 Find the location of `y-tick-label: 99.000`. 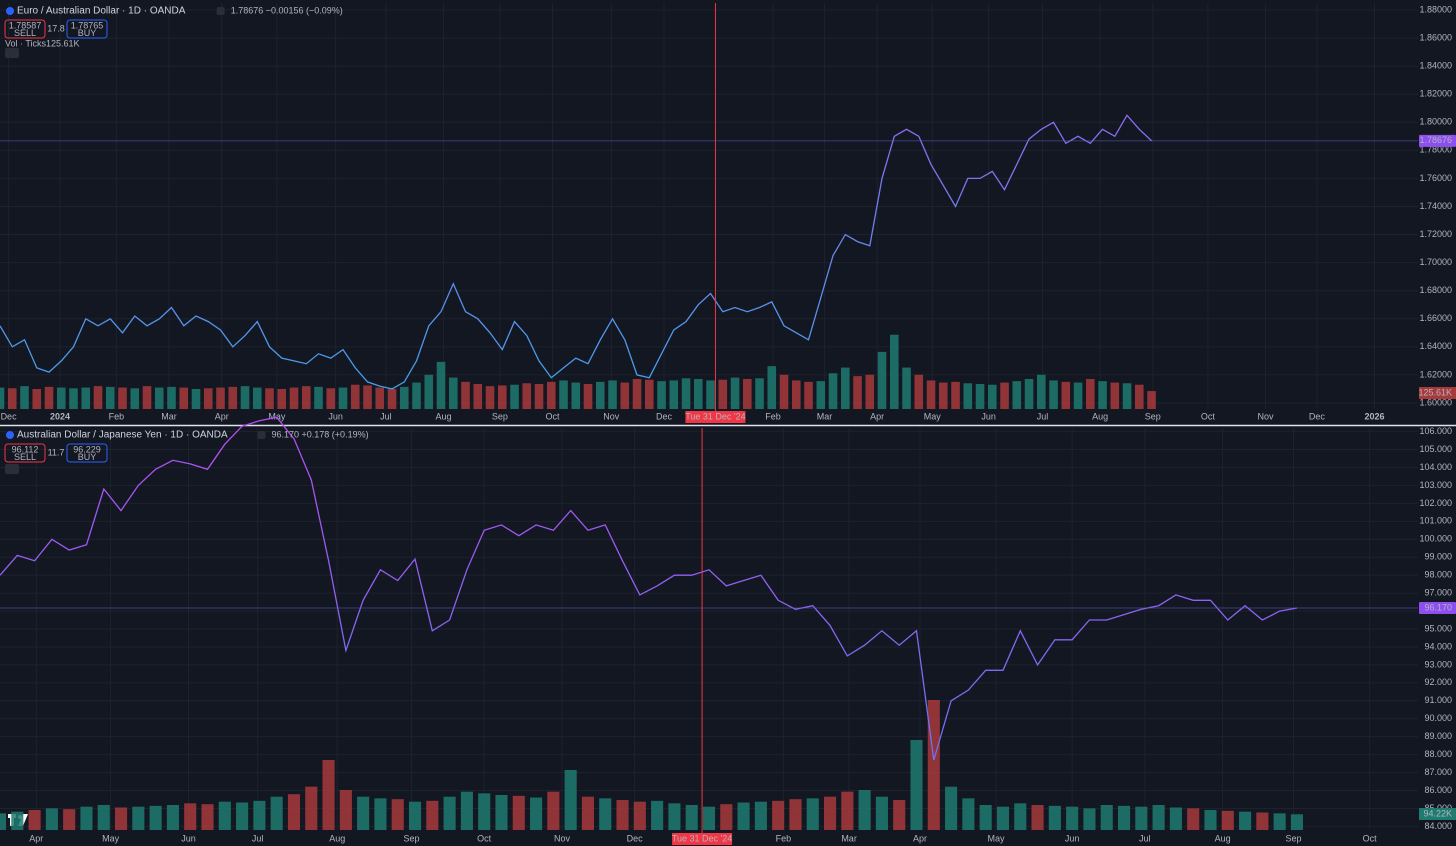

y-tick-label: 99.000 is located at coordinates (1438, 557).